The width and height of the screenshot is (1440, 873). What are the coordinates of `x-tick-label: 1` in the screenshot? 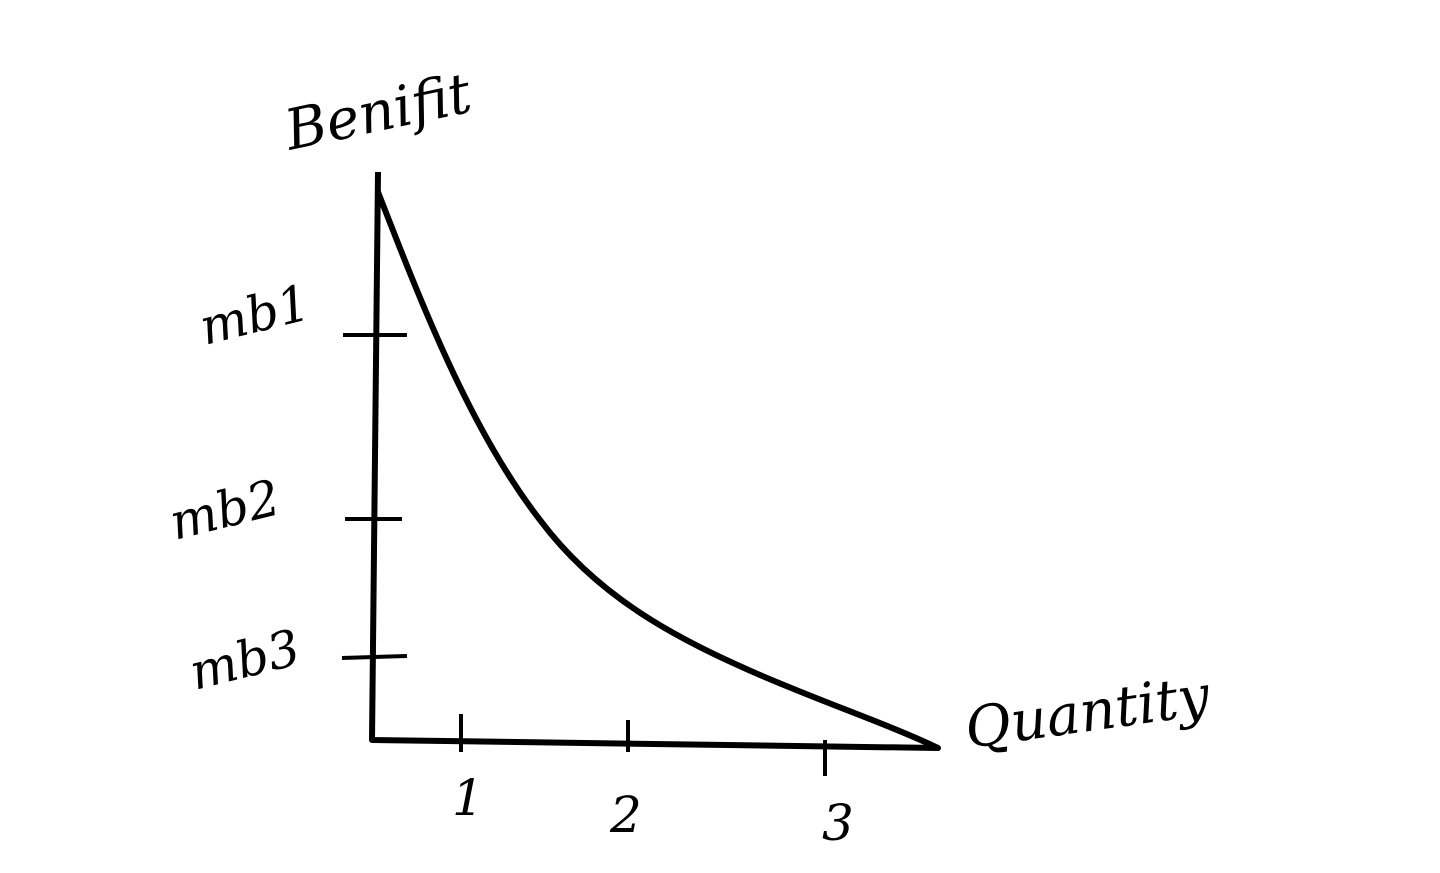 It's located at (468, 798).